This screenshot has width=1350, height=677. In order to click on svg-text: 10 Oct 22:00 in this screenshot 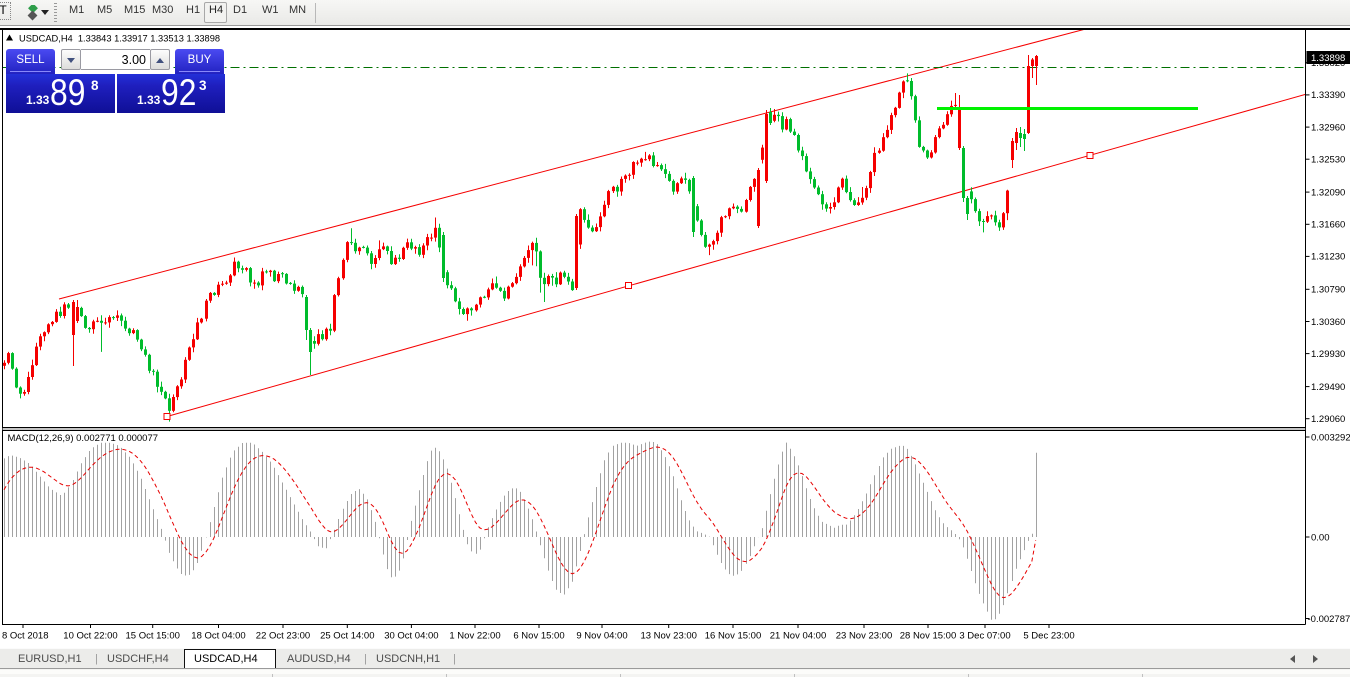, I will do `click(90, 636)`.